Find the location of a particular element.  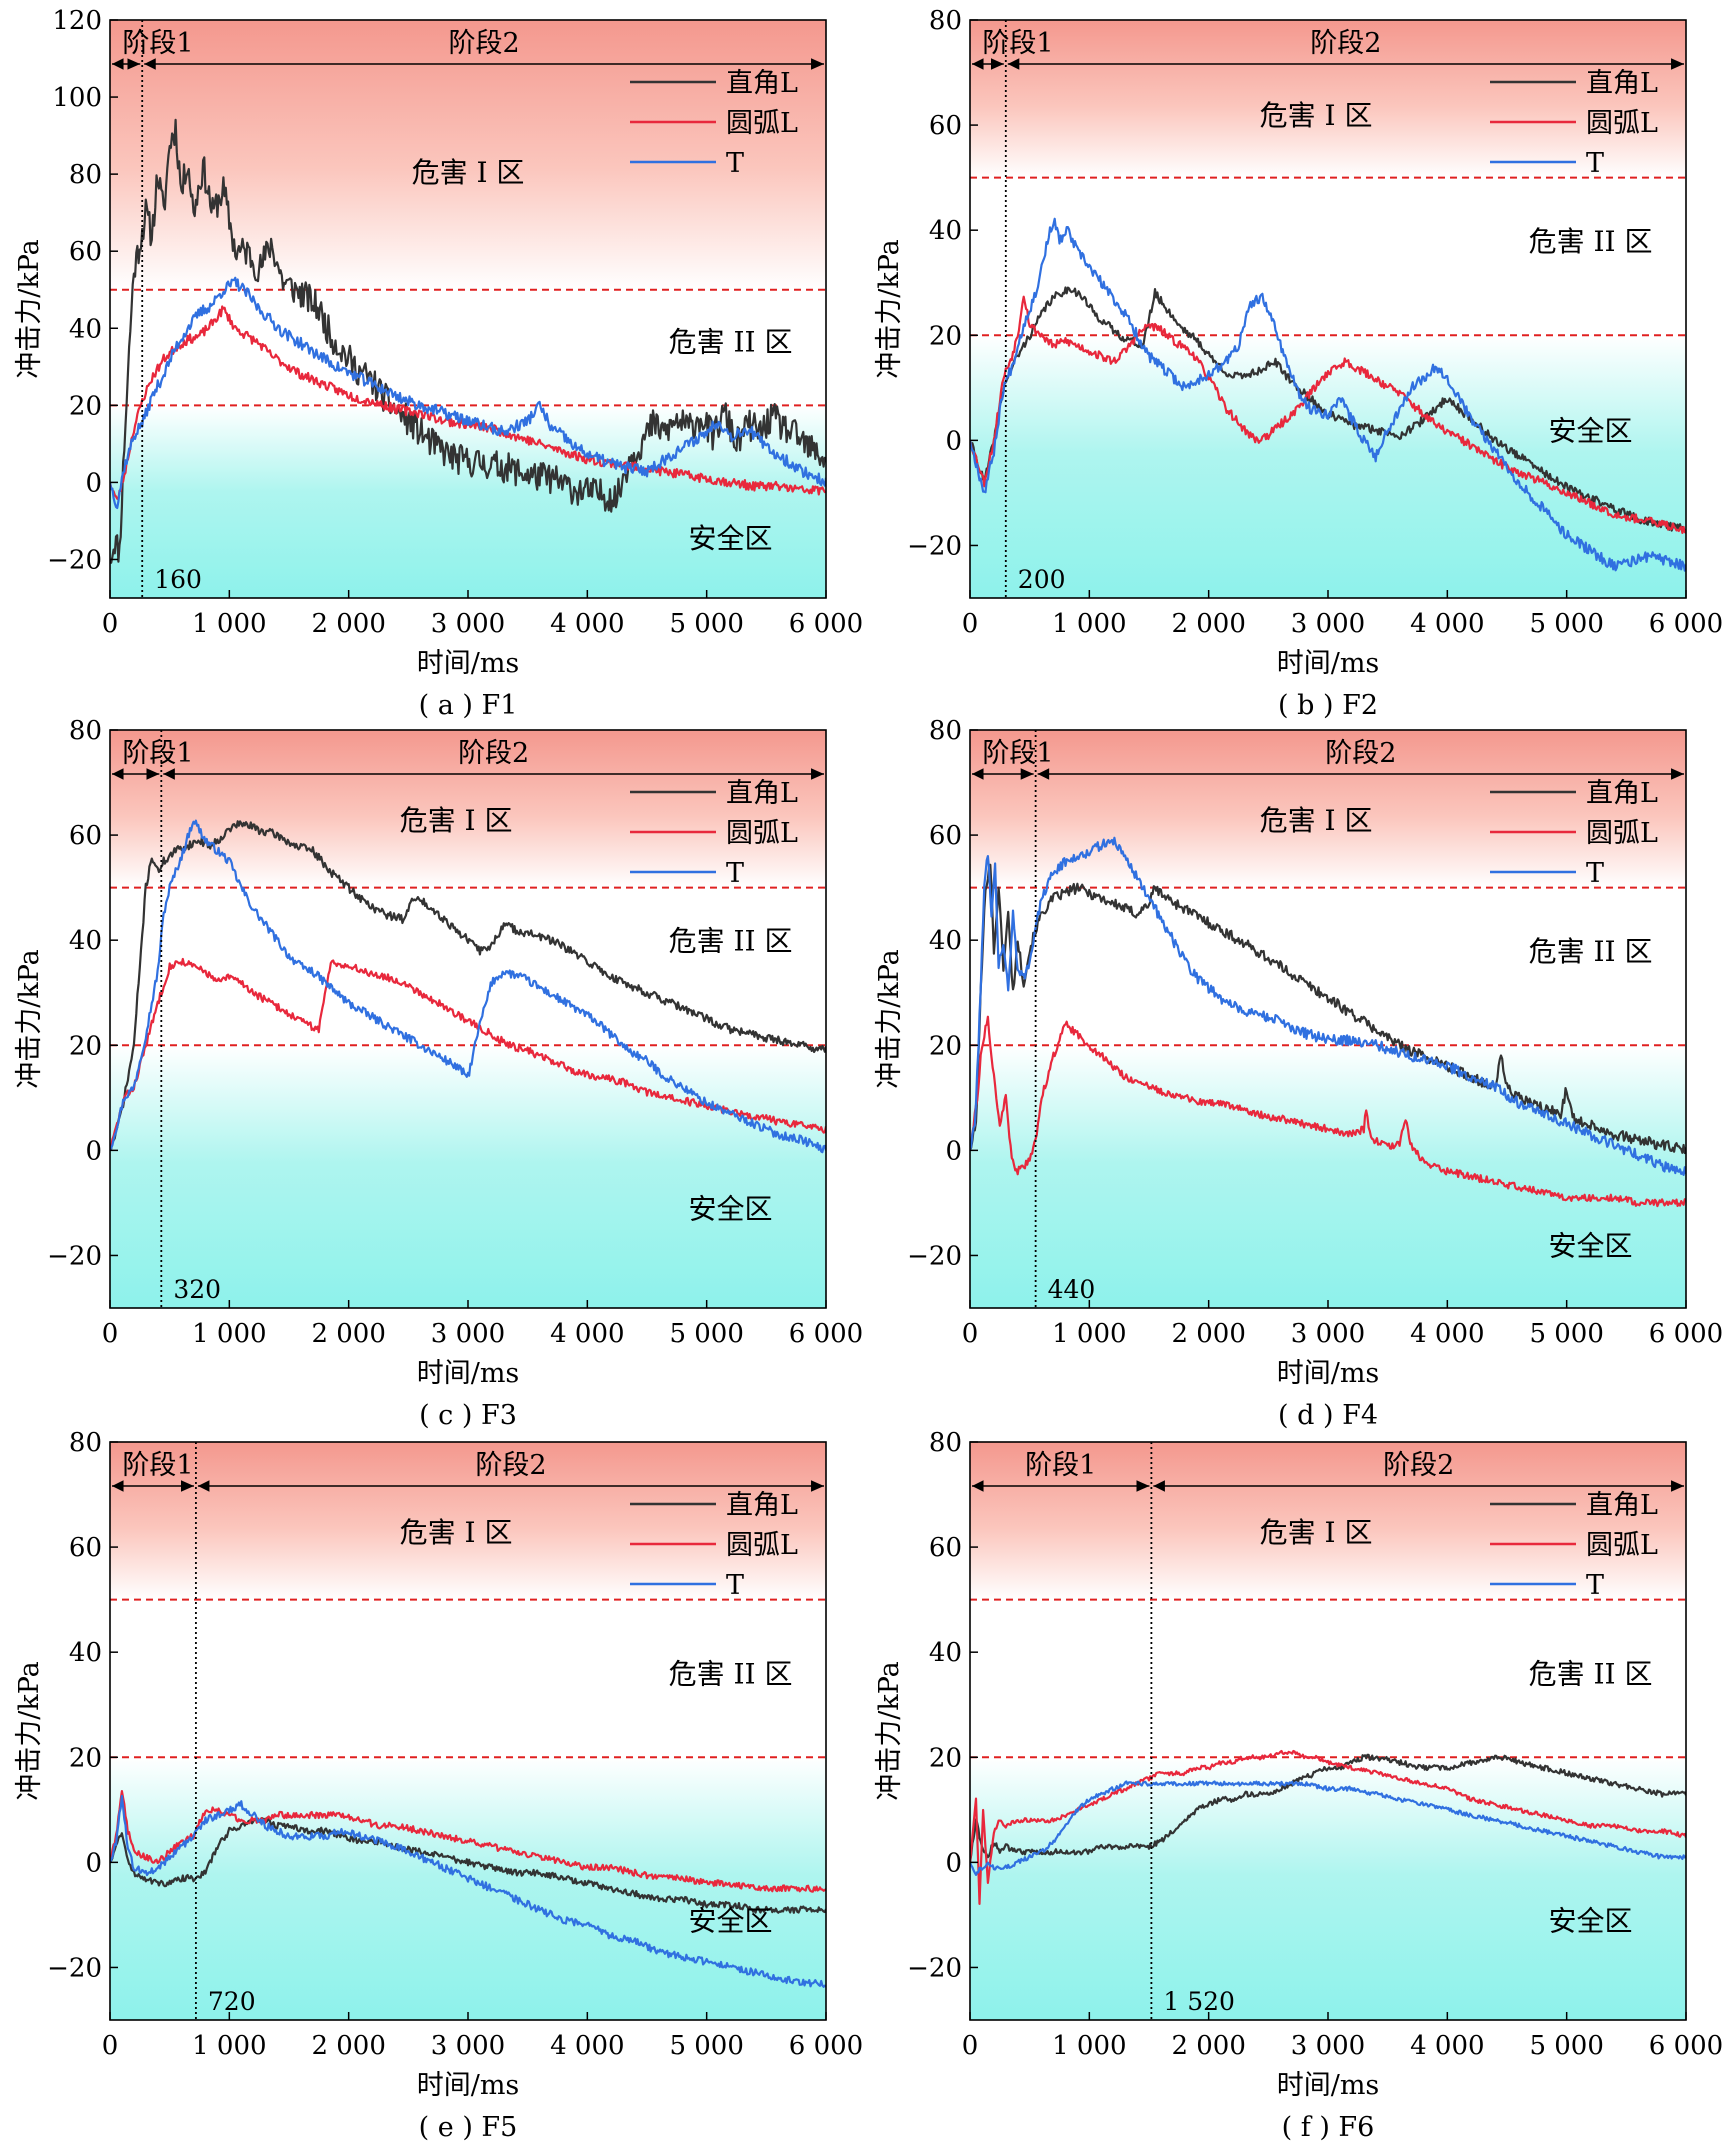

panel-caption: ( b ) F2 is located at coordinates (1328, 705).